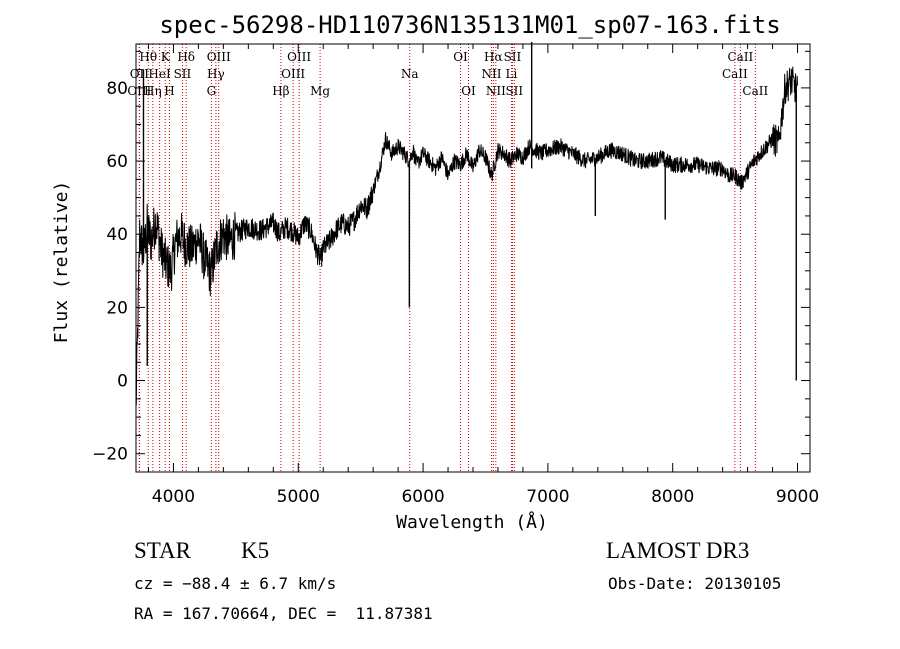 The height and width of the screenshot is (649, 900). What do you see at coordinates (212, 91) in the screenshot?
I see `emission-line-label: G` at bounding box center [212, 91].